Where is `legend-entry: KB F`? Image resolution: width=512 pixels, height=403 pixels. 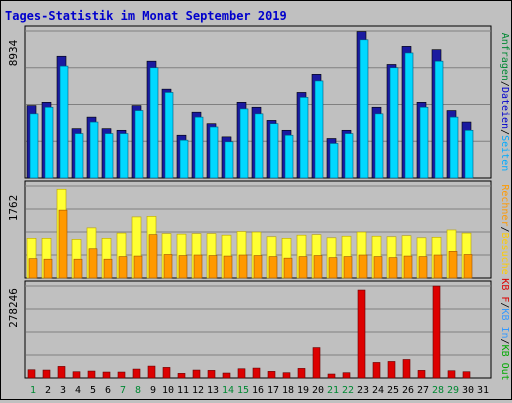 legend-entry: KB F is located at coordinates (504, 290).